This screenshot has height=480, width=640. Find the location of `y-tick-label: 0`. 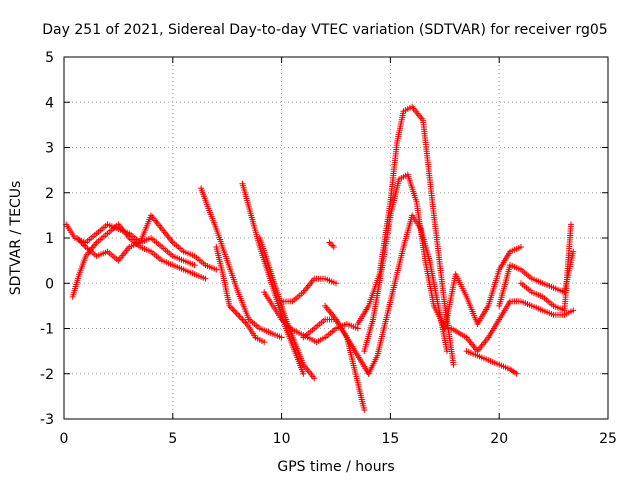

y-tick-label: 0 is located at coordinates (49, 284).